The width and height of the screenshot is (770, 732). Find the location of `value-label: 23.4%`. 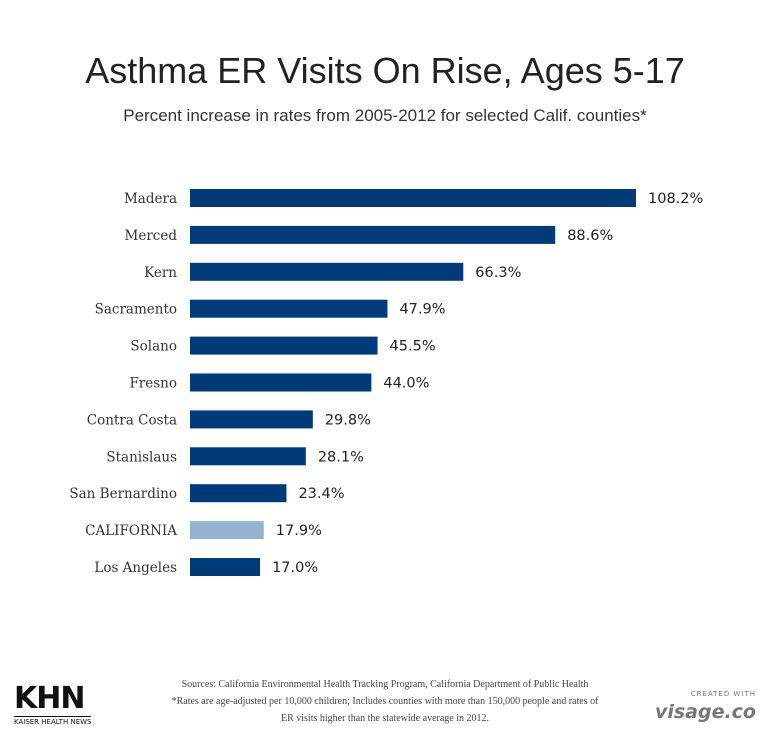

value-label: 23.4% is located at coordinates (321, 494).